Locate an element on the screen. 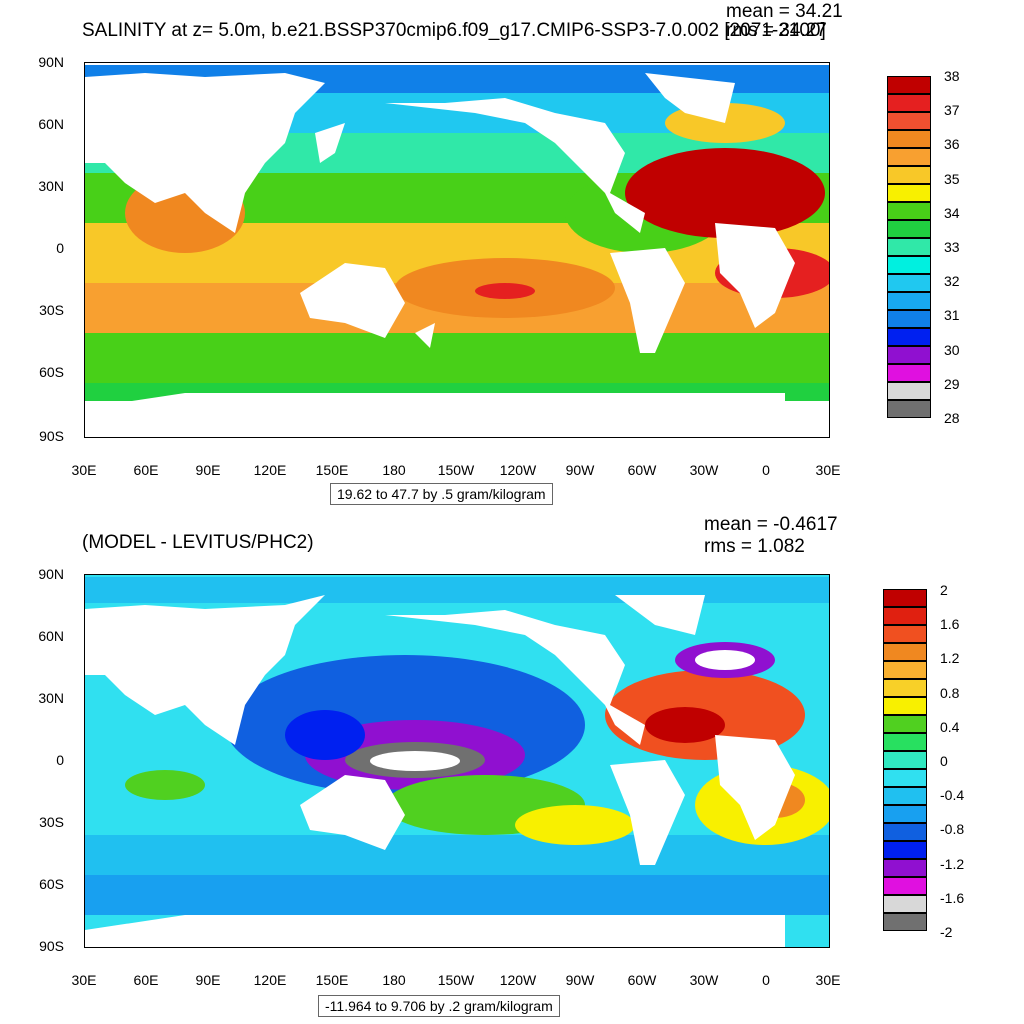  colorbar-label: 38 is located at coordinates (952, 76).